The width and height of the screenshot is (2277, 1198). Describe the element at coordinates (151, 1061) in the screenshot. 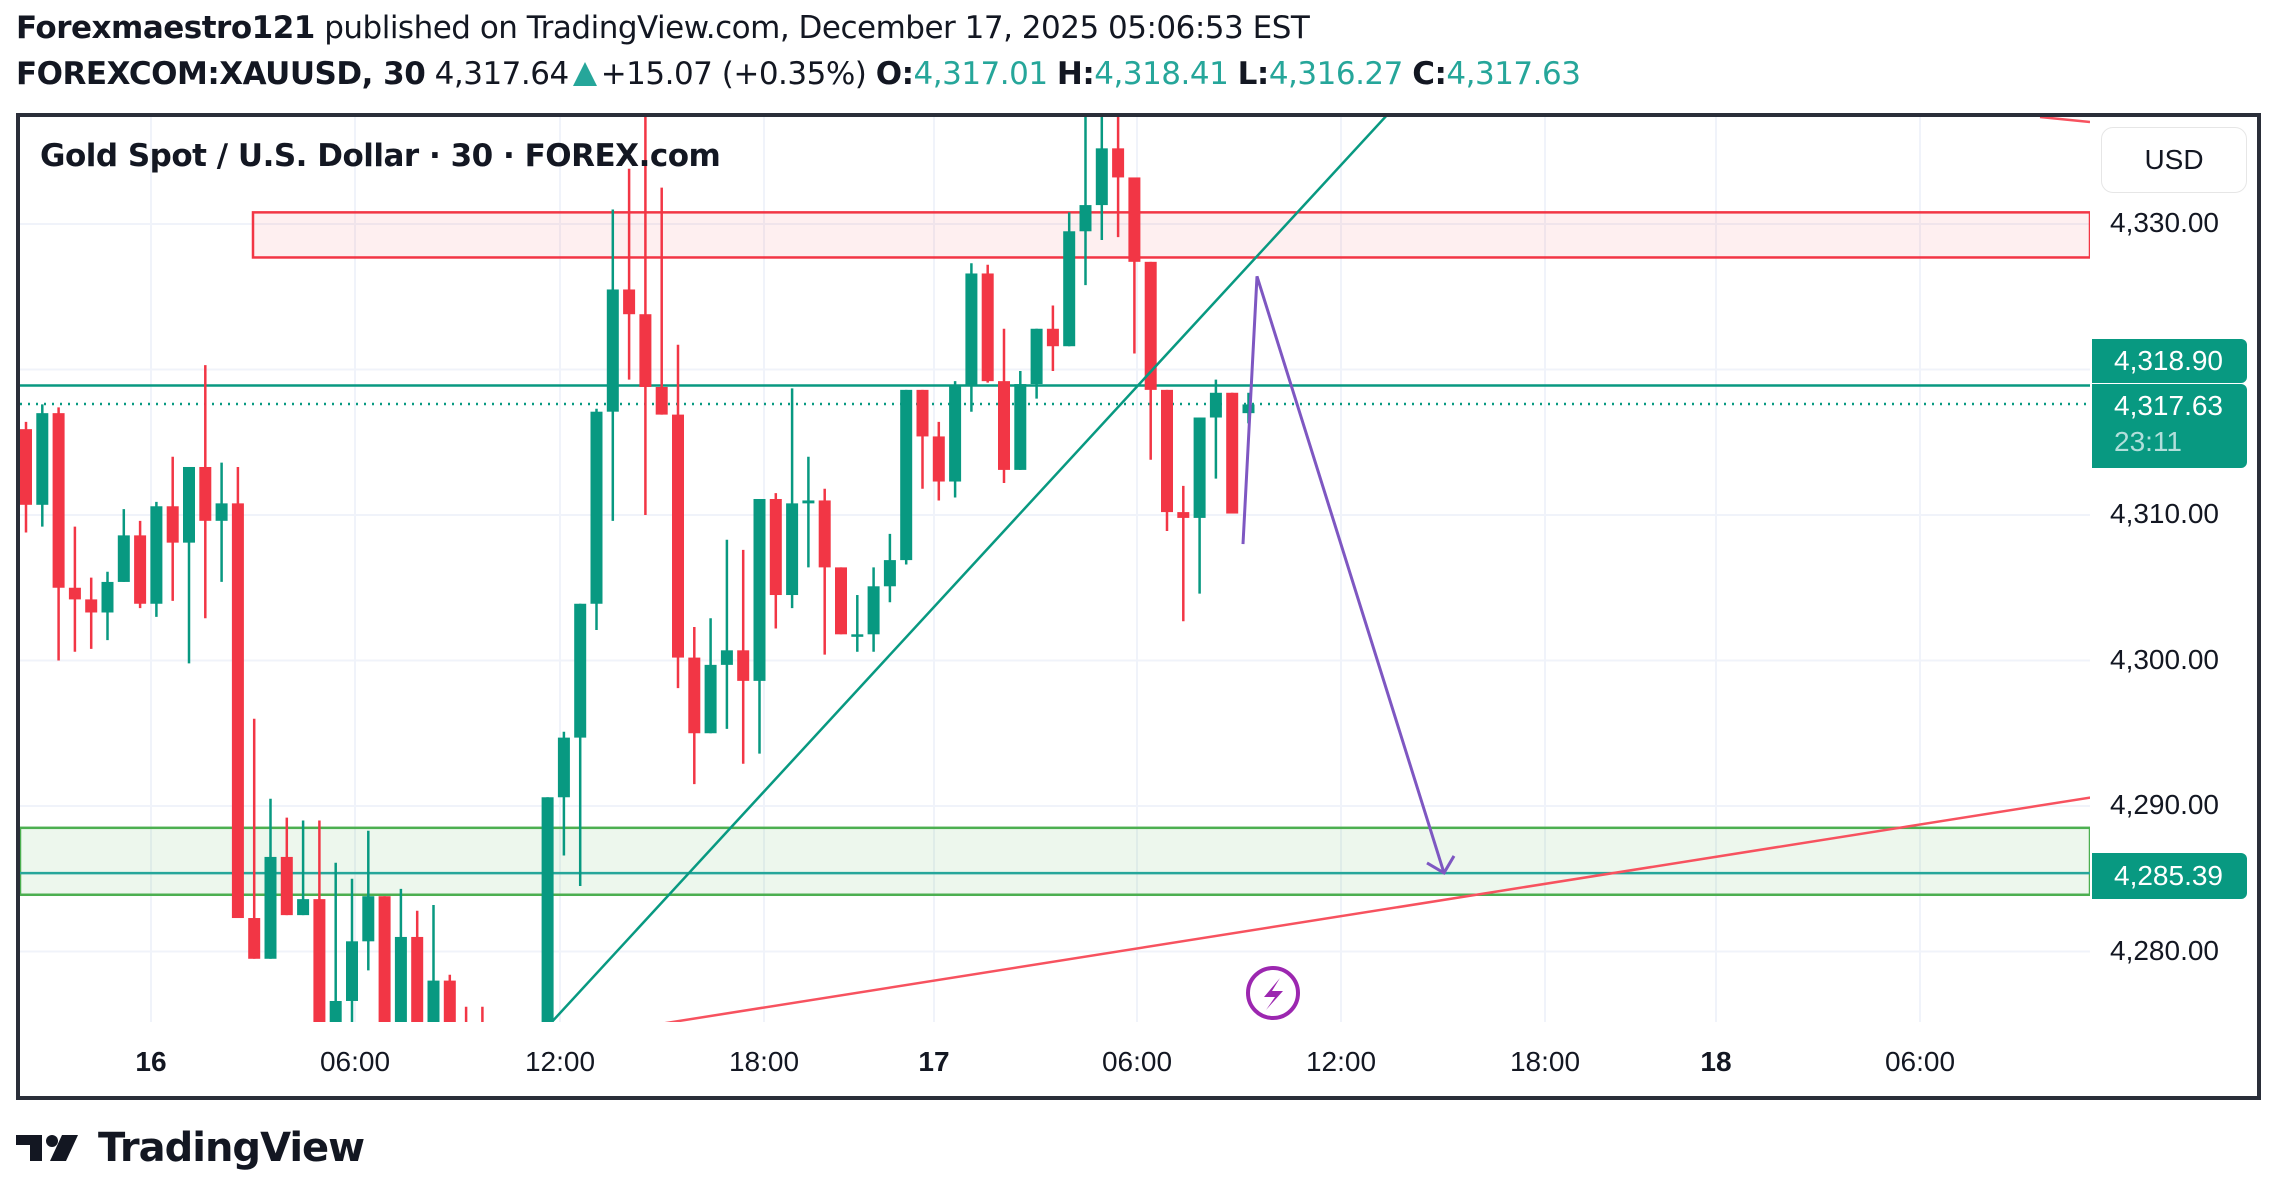

I see `time-tick-label: 16` at that location.